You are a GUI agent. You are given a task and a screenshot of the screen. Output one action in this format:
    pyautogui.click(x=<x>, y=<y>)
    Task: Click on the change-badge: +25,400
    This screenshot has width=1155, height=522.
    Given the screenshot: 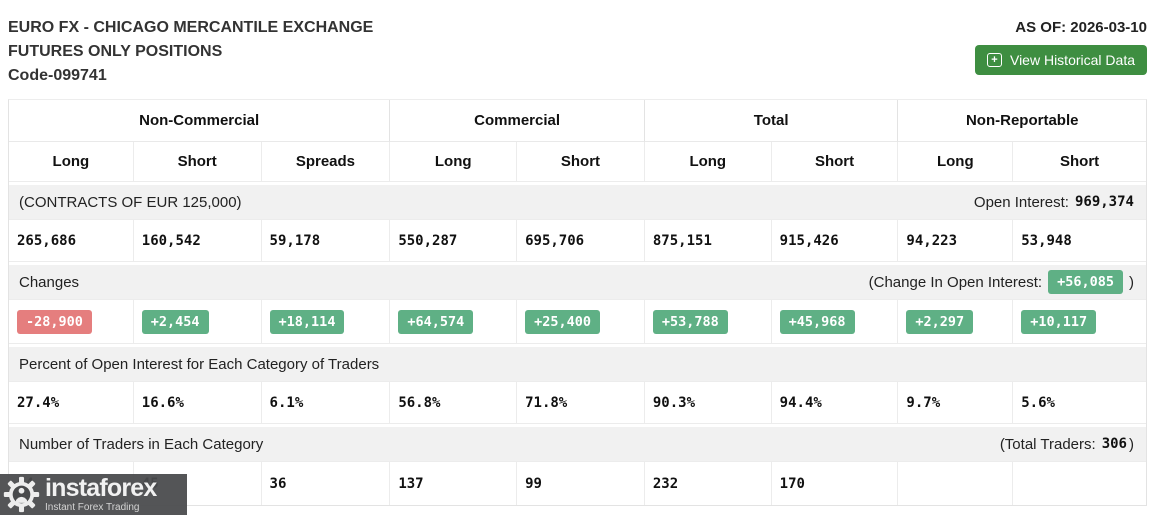 What is the action you would take?
    pyautogui.click(x=562, y=321)
    